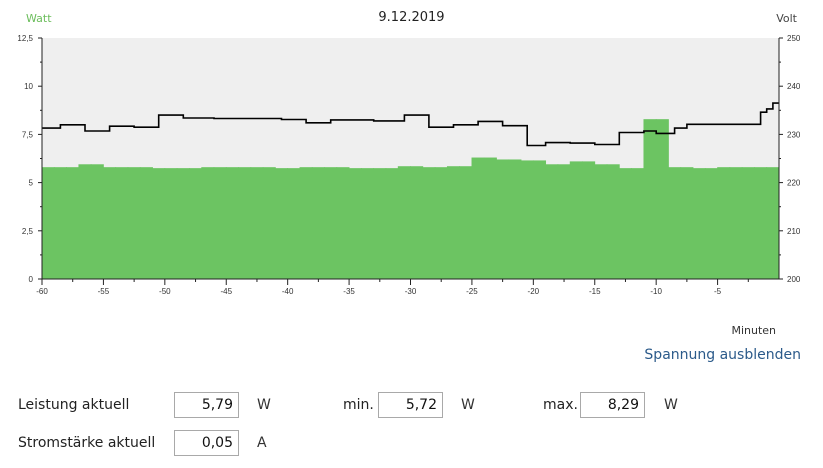  Describe the element at coordinates (410, 124) in the screenshot. I see `voltage-line` at that location.